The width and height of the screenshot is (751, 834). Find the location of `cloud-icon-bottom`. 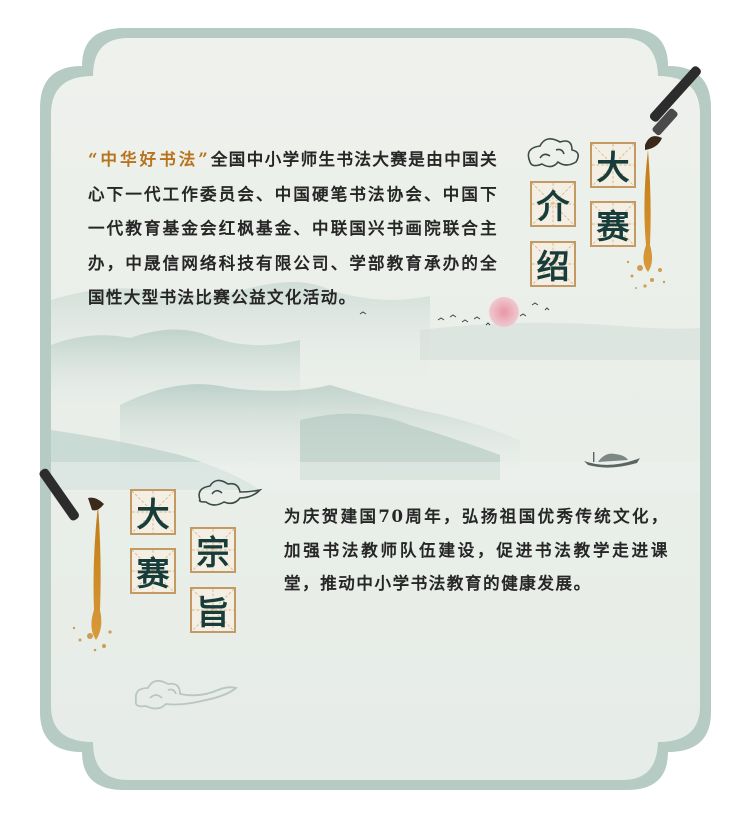

cloud-icon-bottom is located at coordinates (186, 694).